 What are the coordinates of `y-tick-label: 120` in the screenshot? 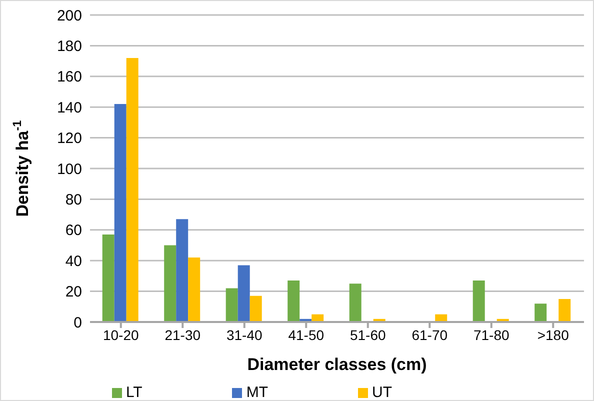 It's located at (69, 139).